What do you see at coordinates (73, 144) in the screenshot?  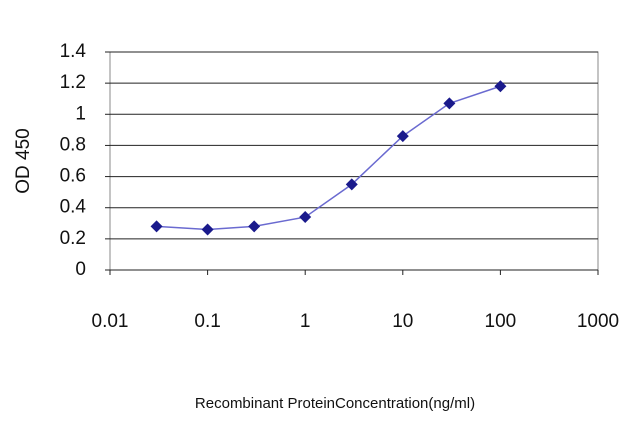 I see `y-tick-label: 0.8` at bounding box center [73, 144].